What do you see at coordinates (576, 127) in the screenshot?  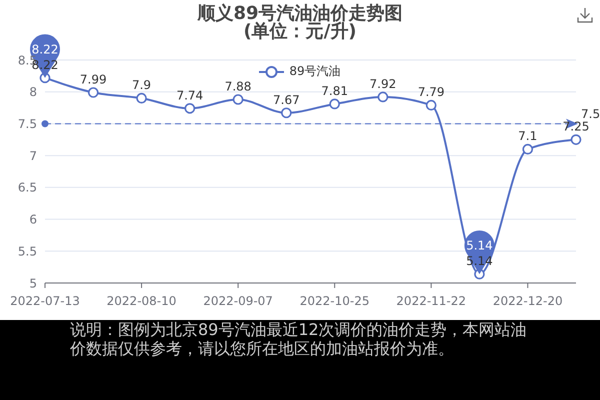 I see `data-label: 7.25` at bounding box center [576, 127].